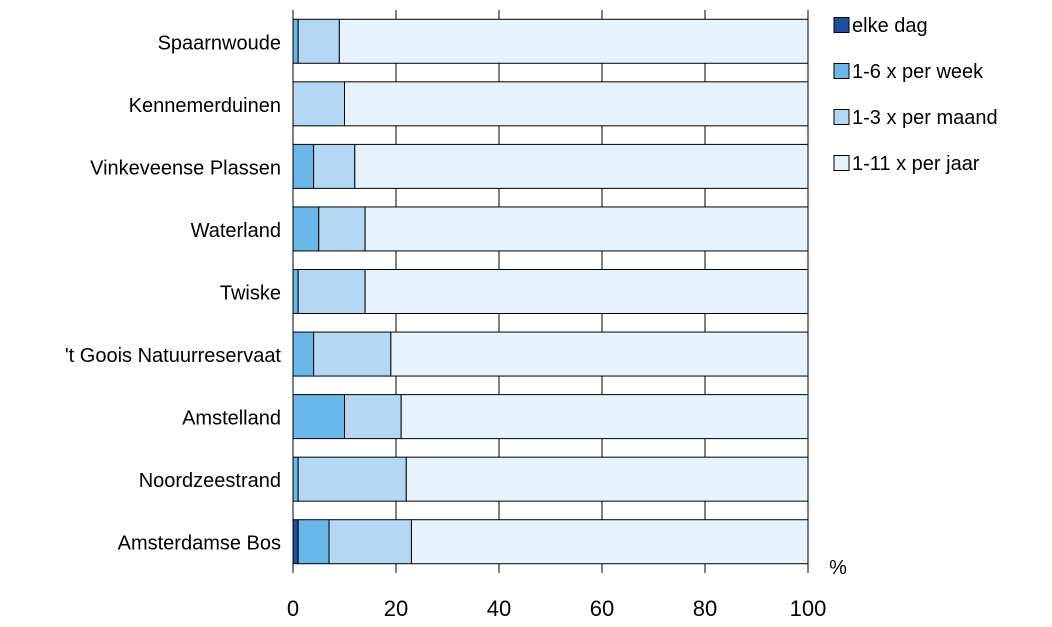 This screenshot has width=1052, height=627. I want to click on x-tick-label: 60, so click(602, 608).